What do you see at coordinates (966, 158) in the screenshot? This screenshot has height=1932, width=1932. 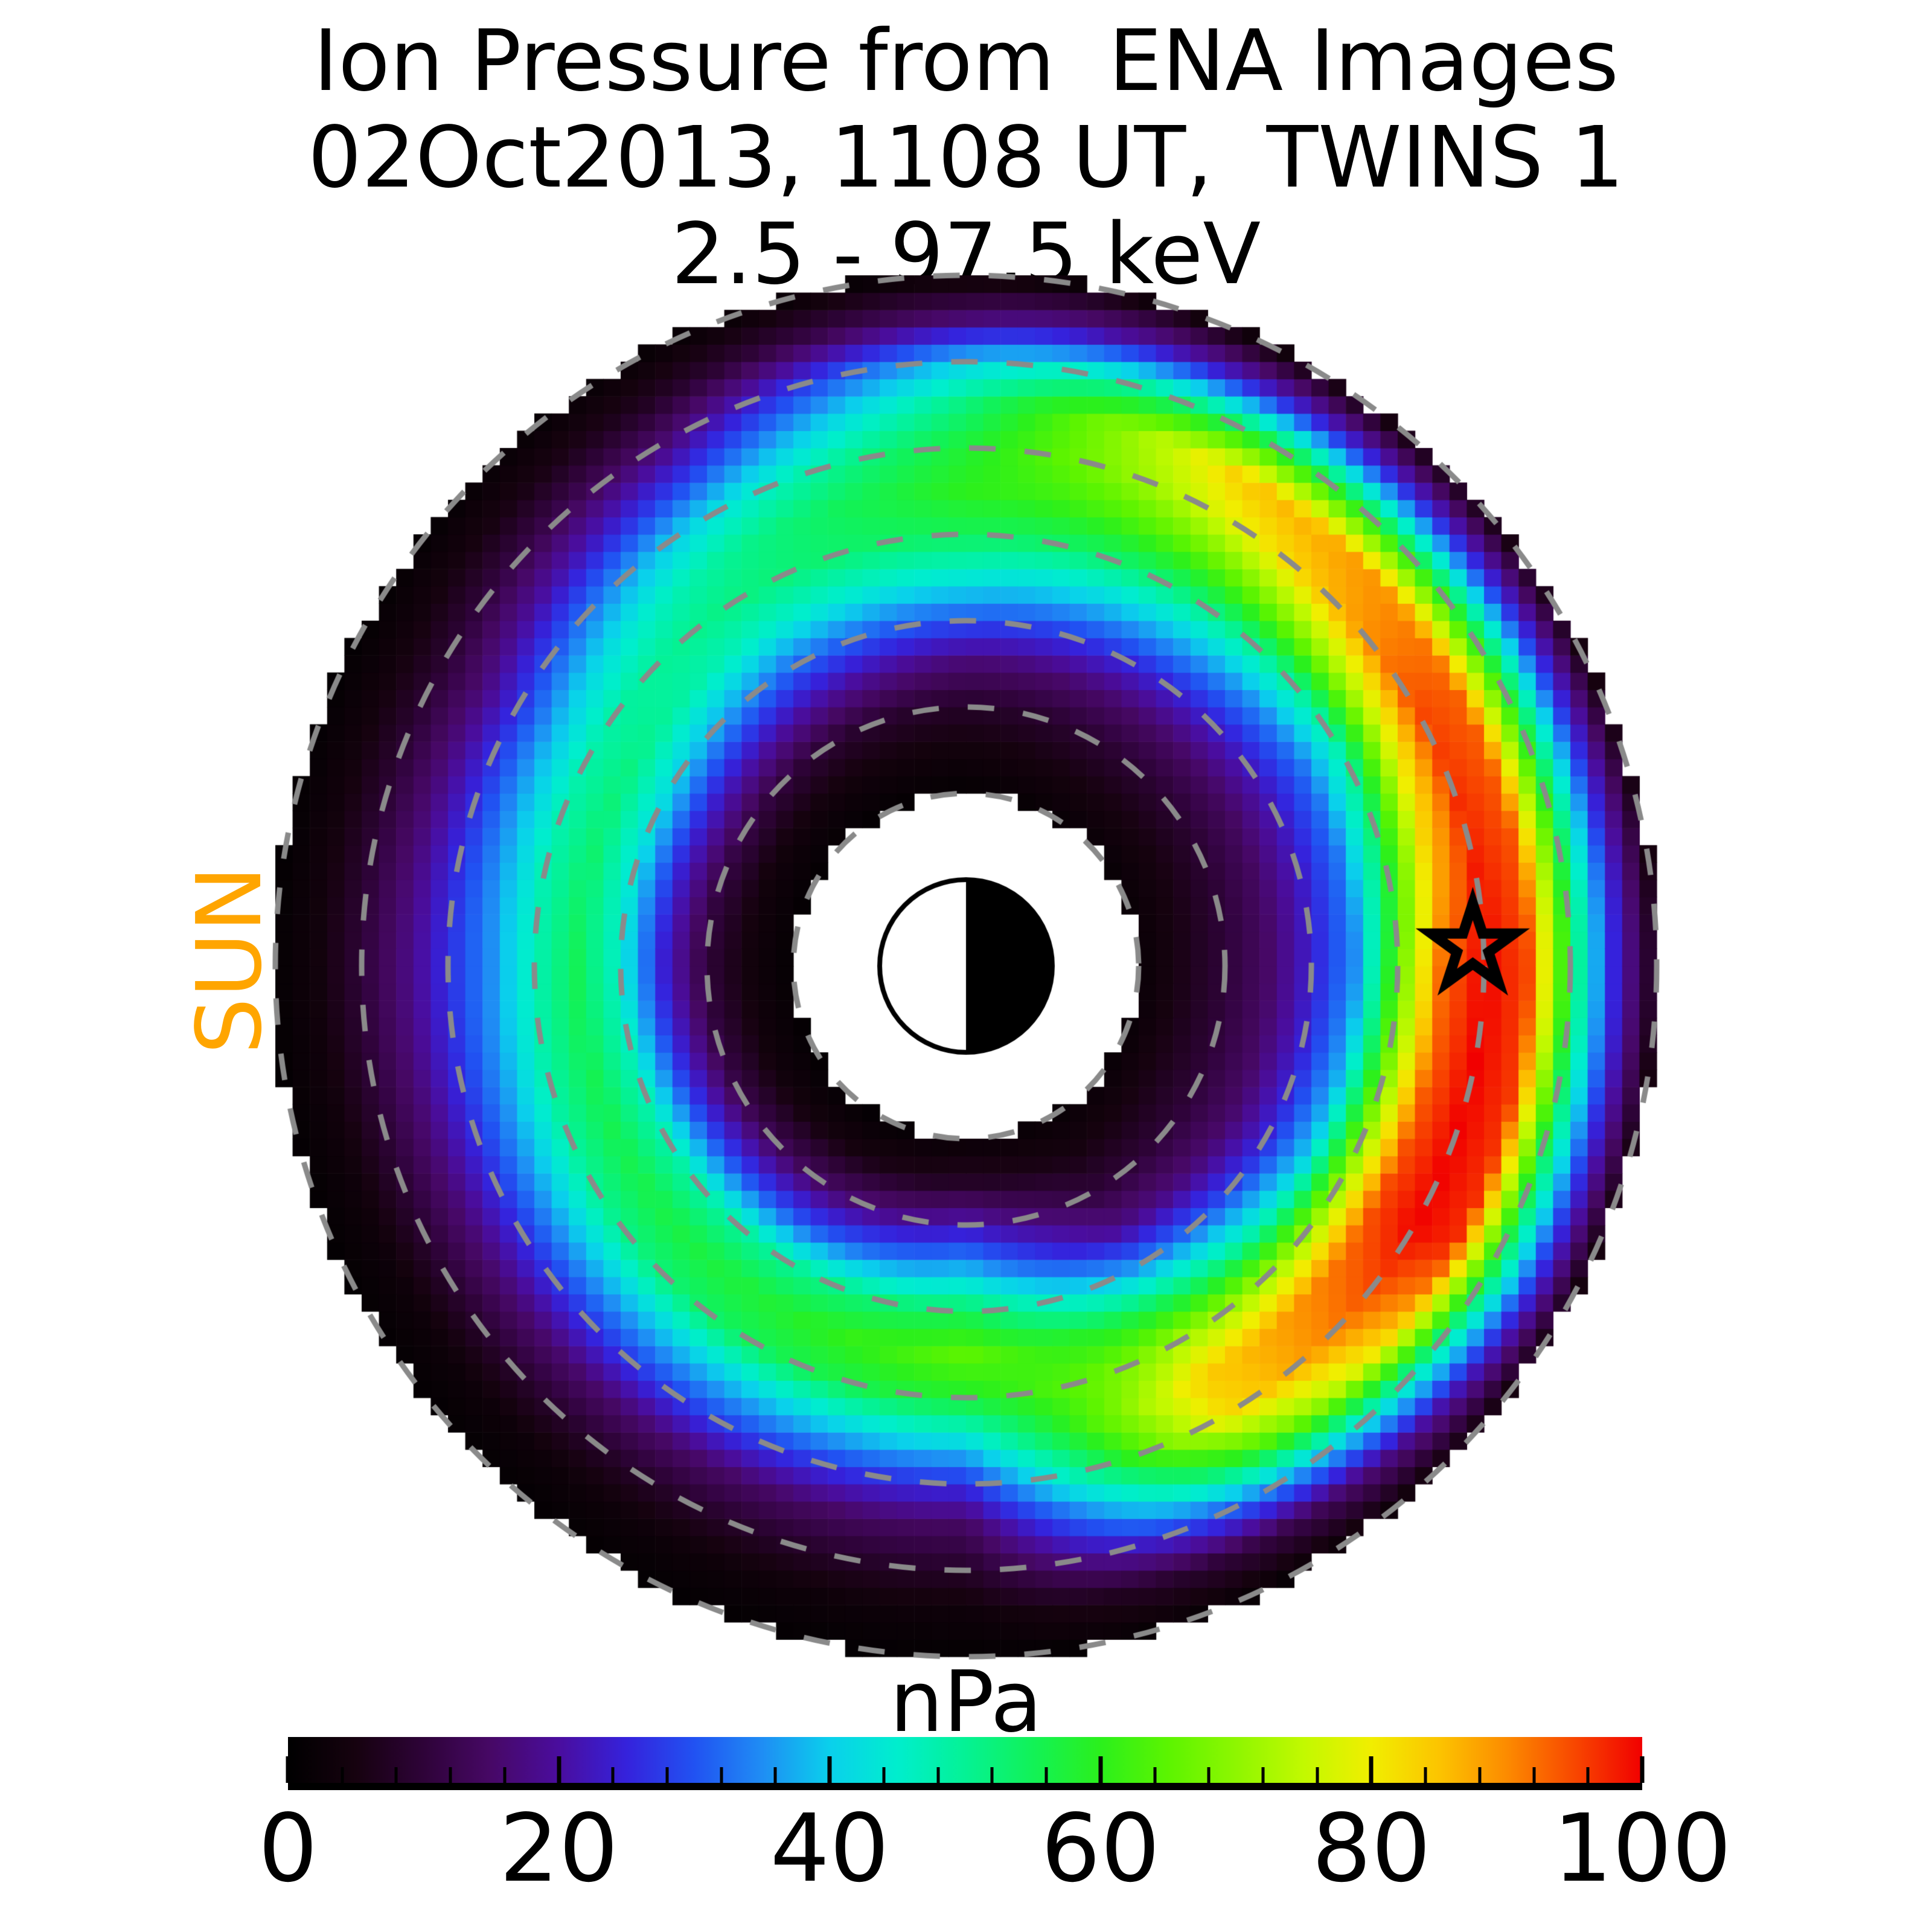 I see `plot-title-line2: 02Oct2013, 1108 UT, TWINS 1` at bounding box center [966, 158].